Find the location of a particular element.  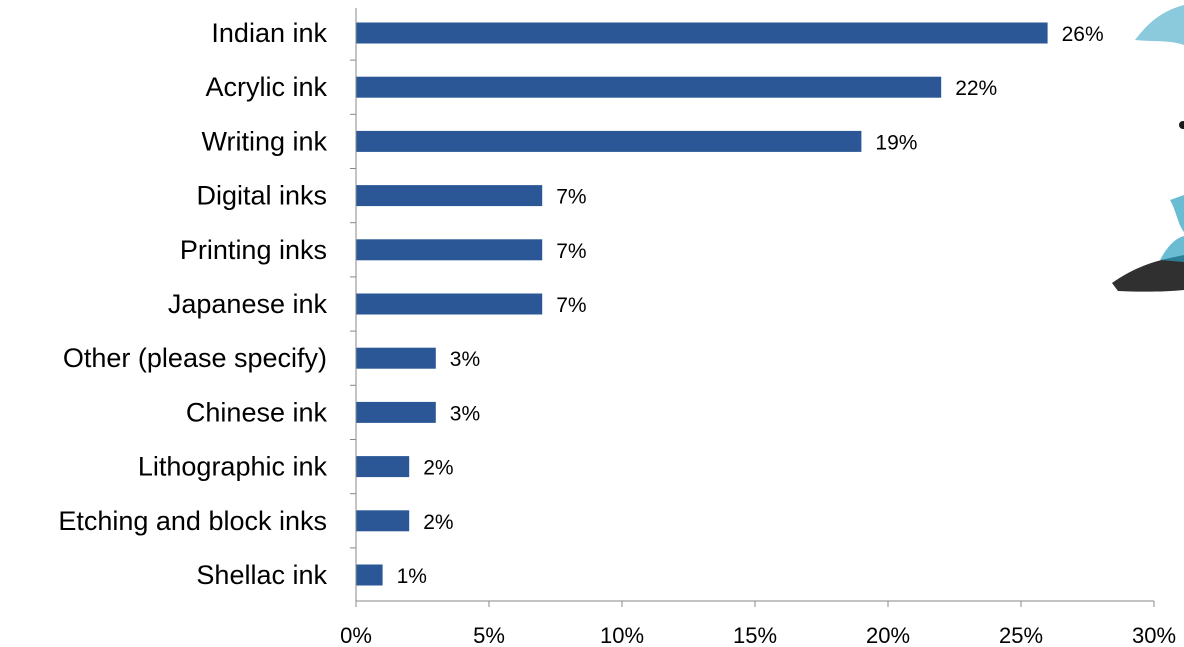

data-label: 26% is located at coordinates (1083, 34).